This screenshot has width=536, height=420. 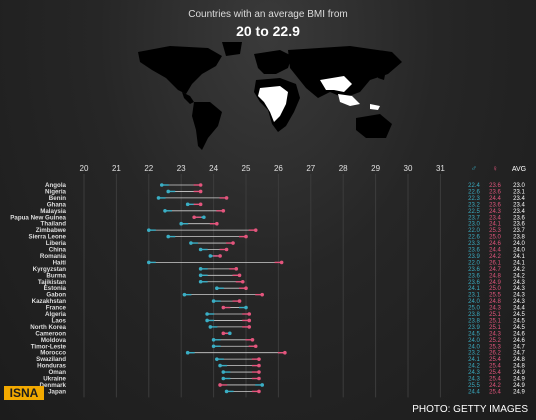 I want to click on map-japan, so click(x=382, y=74).